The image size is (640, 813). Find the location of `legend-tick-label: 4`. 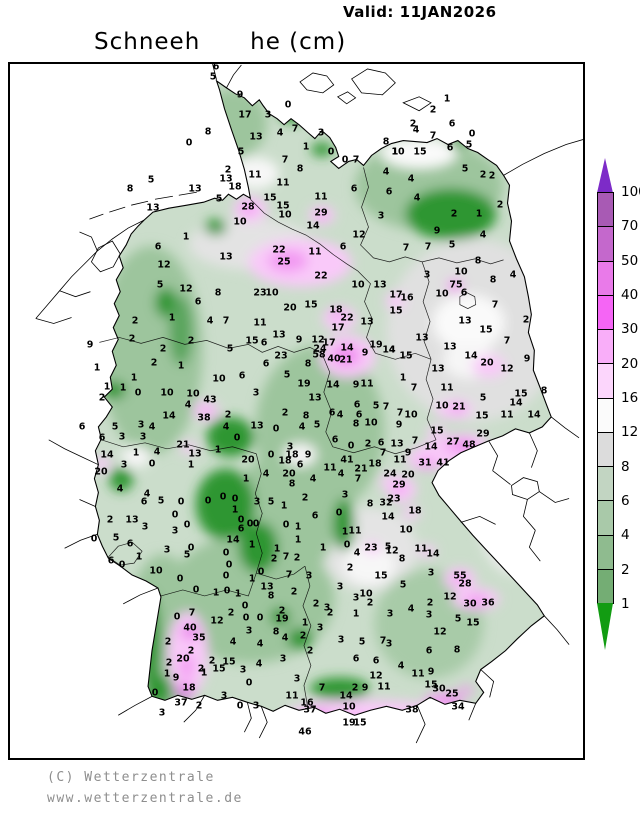

legend-tick-label: 4 is located at coordinates (625, 535).